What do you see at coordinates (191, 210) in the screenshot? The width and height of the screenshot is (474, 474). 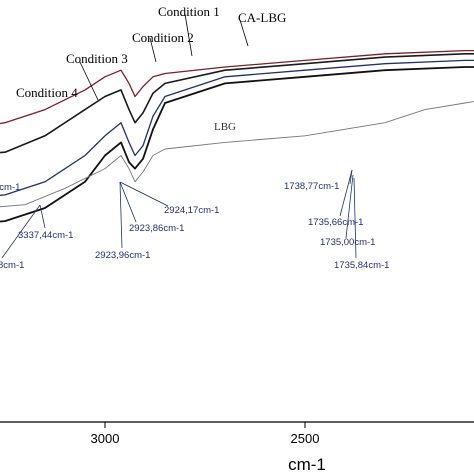 I see `annotation-label: 2924,17cm-1` at bounding box center [191, 210].